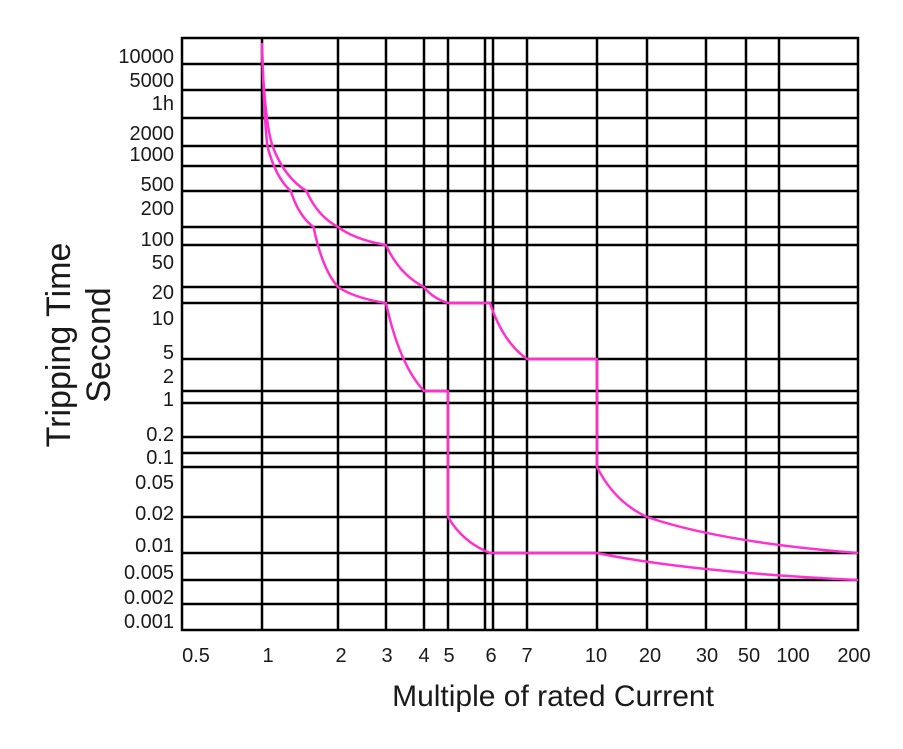  Describe the element at coordinates (423, 656) in the screenshot. I see `x-tick-label: 4` at that location.